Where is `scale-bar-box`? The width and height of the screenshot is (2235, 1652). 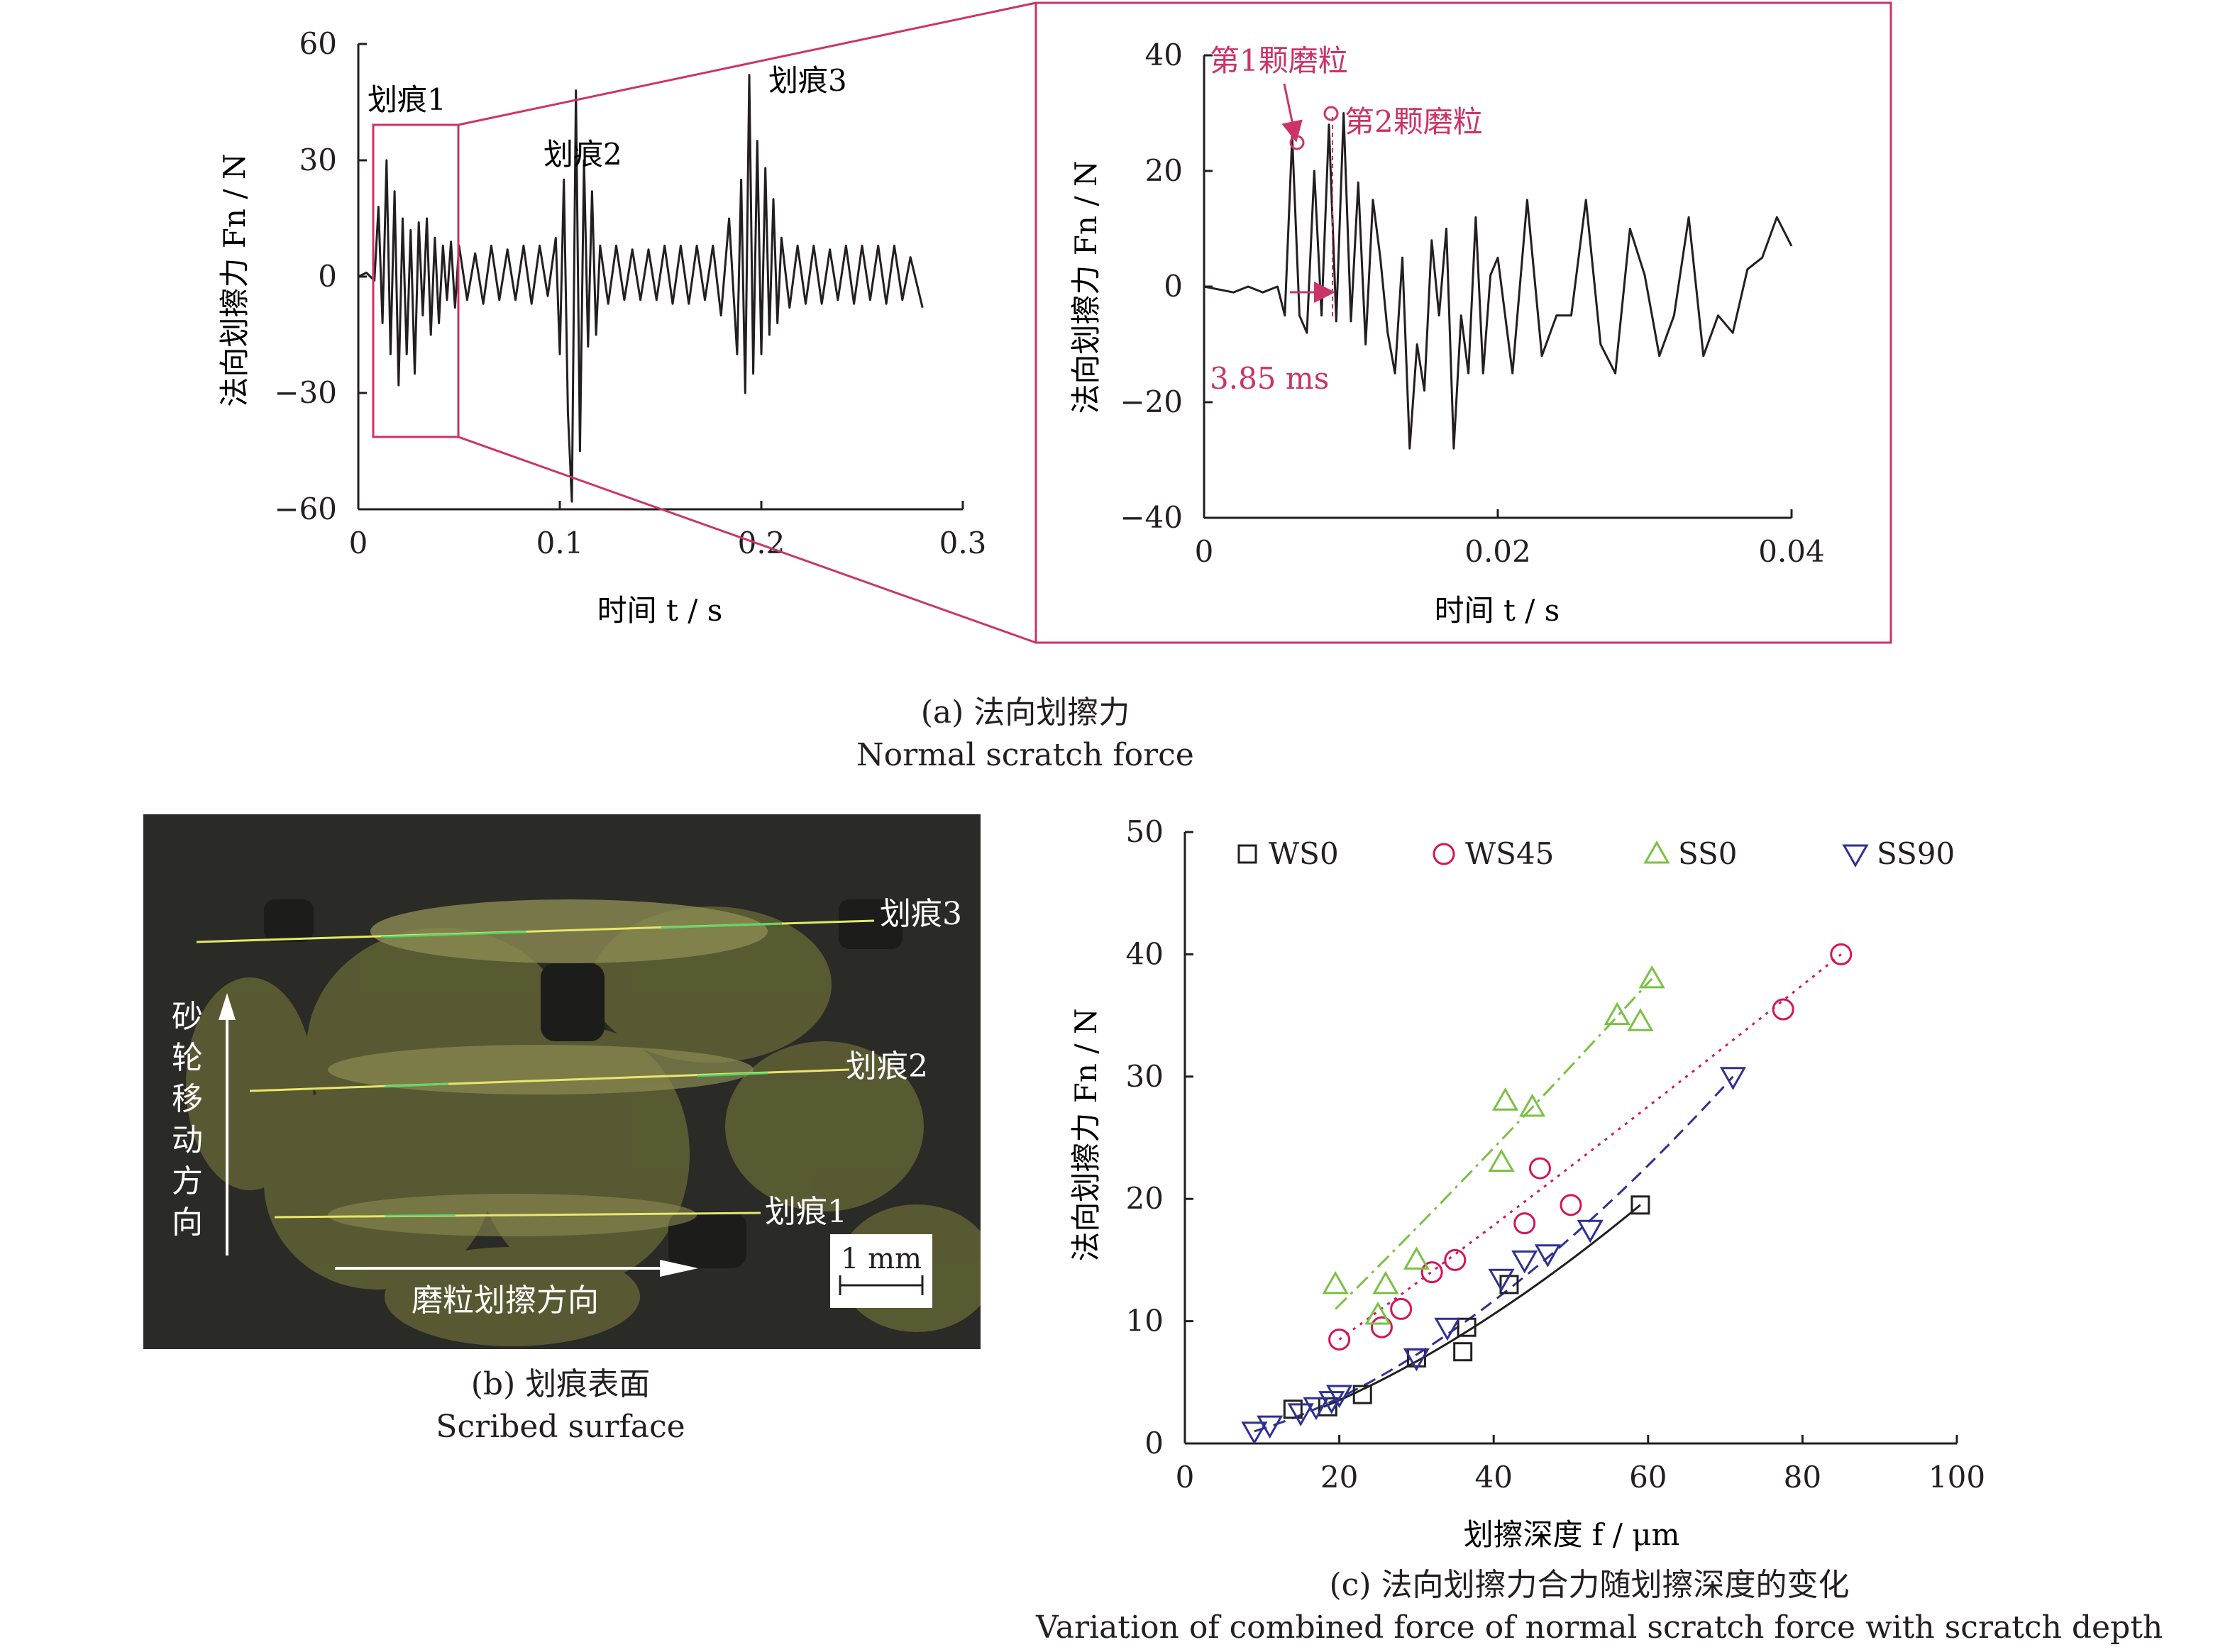 scale-bar-box is located at coordinates (881, 1271).